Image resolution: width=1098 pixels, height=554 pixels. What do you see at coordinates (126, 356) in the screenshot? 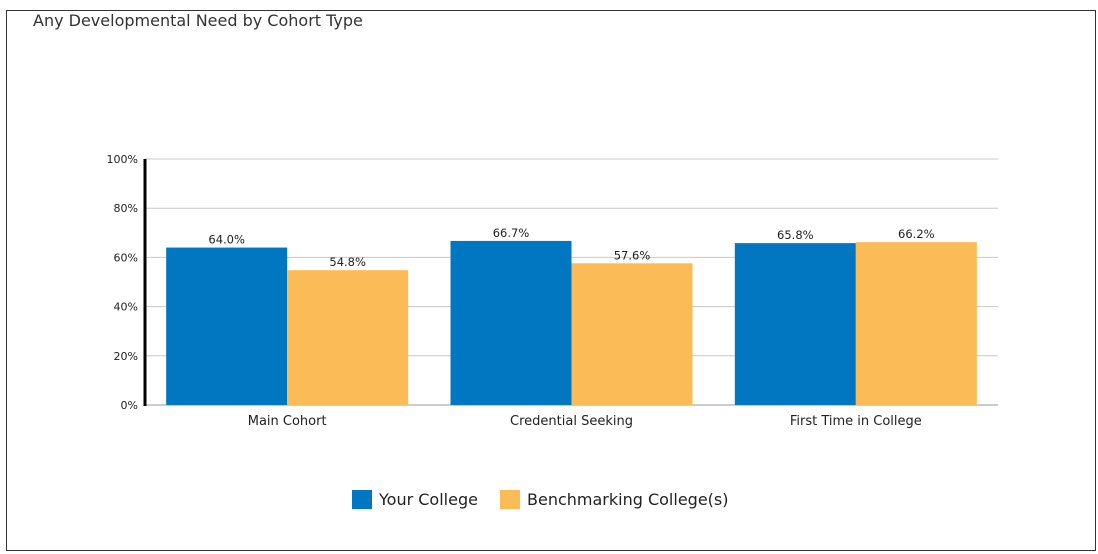
I see `y-tick-label: 20%` at bounding box center [126, 356].